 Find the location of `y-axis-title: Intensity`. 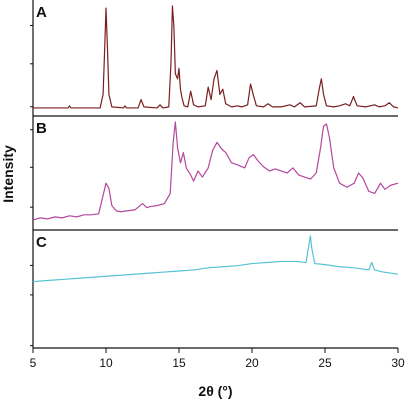

y-axis-title: Intensity is located at coordinates (8, 174).